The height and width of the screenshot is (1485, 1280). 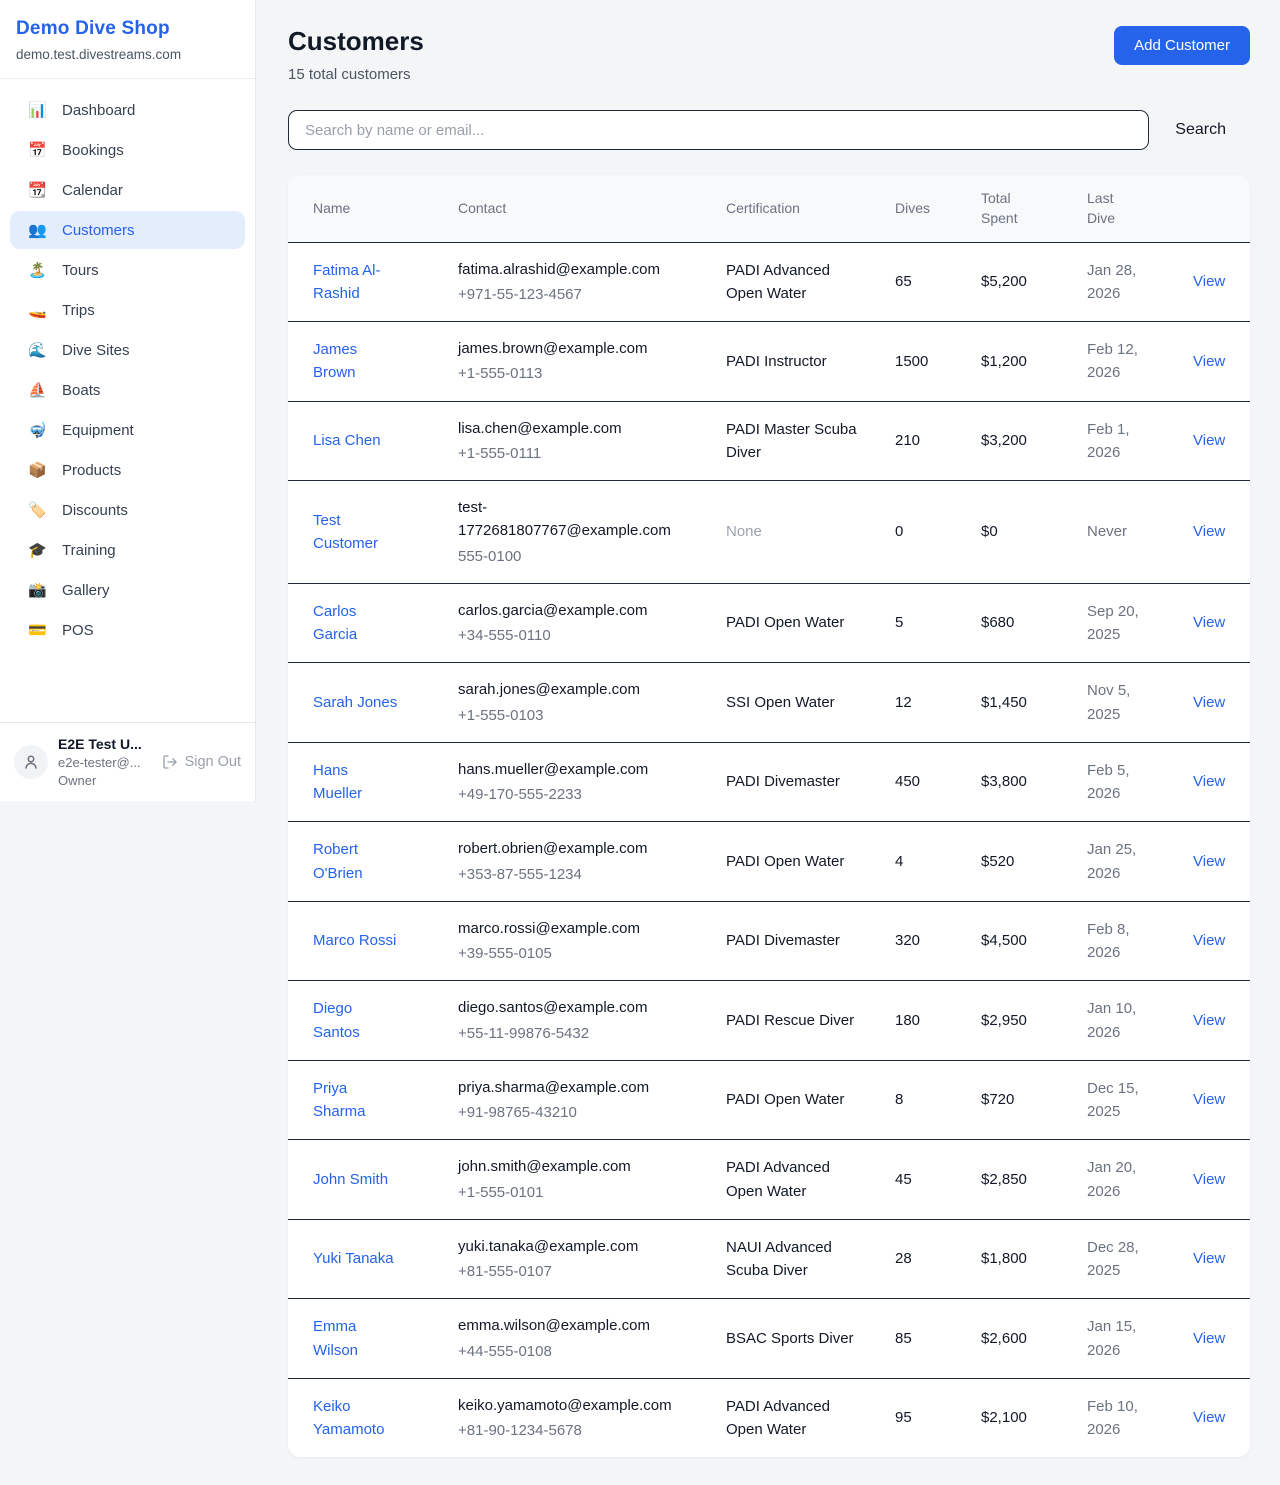 What do you see at coordinates (355, 702) in the screenshot?
I see `customer-name-link: Sarah Jones` at bounding box center [355, 702].